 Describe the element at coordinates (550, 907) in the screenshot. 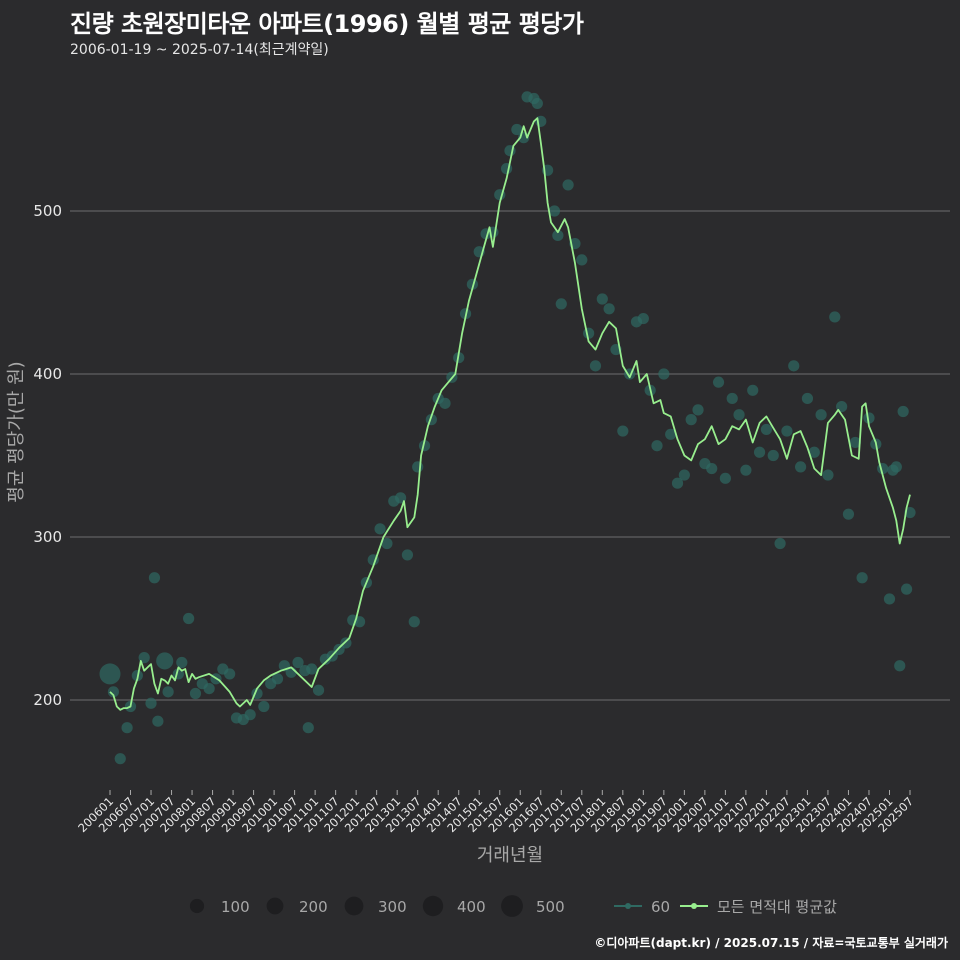

I see `legend-size-label: 500` at that location.